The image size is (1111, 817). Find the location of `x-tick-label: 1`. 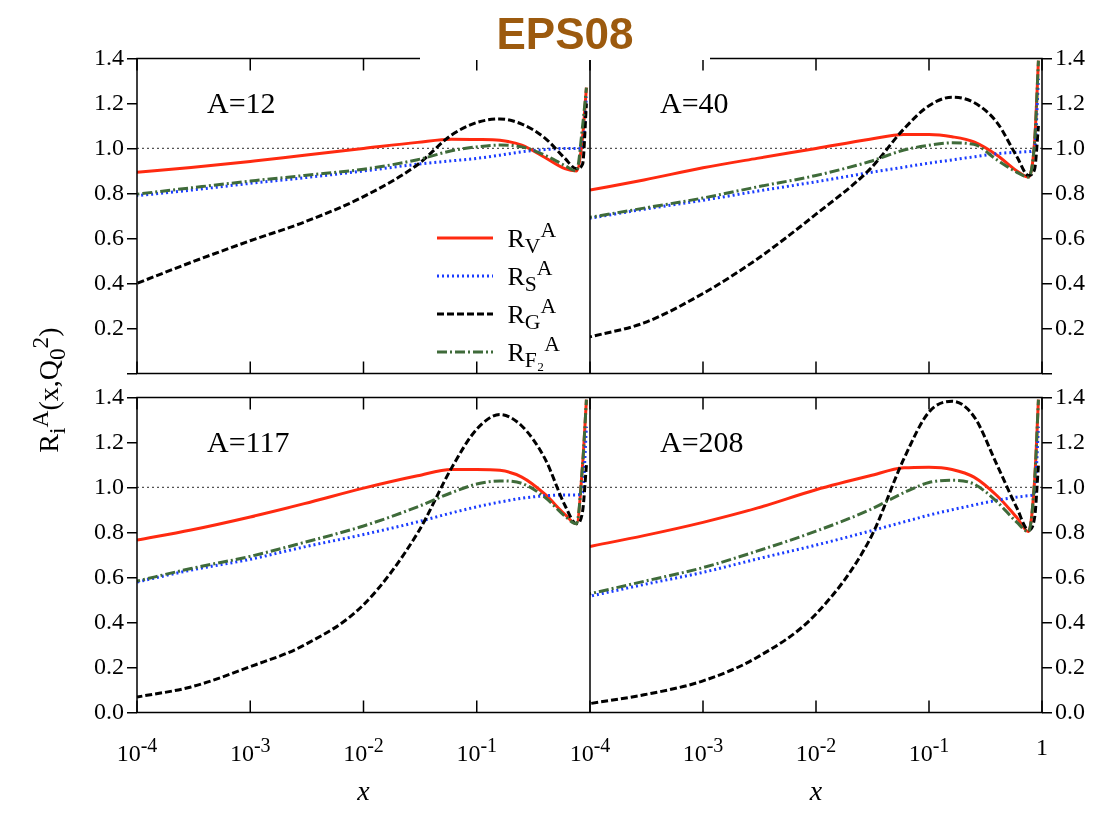

x-tick-label: 1 is located at coordinates (1042, 747).